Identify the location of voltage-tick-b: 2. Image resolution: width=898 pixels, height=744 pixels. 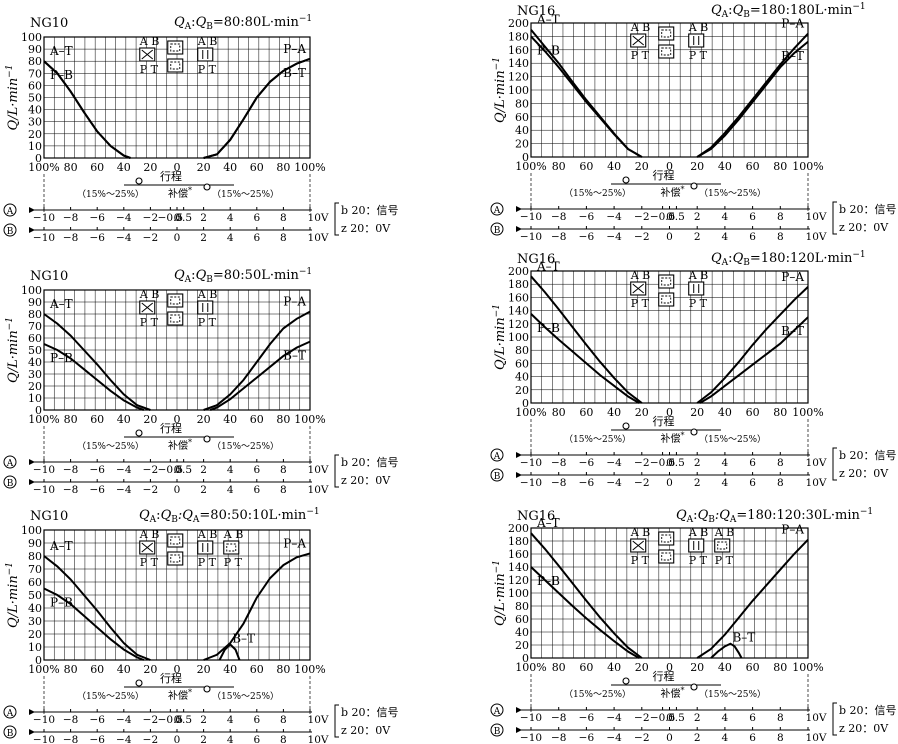
(203, 739).